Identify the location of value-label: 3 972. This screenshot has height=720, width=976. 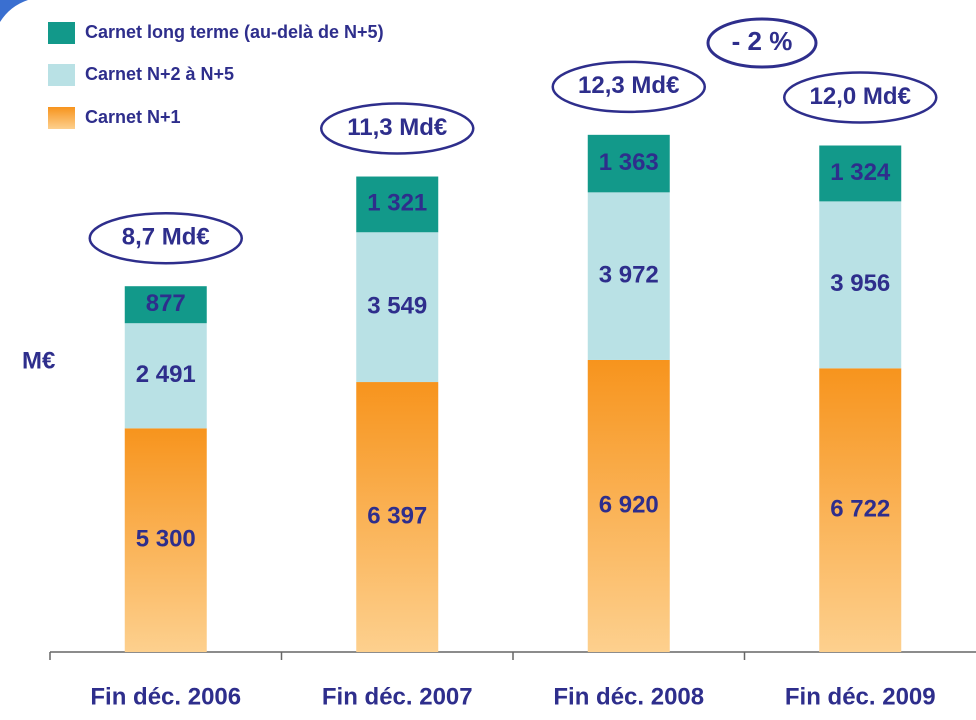
(629, 275).